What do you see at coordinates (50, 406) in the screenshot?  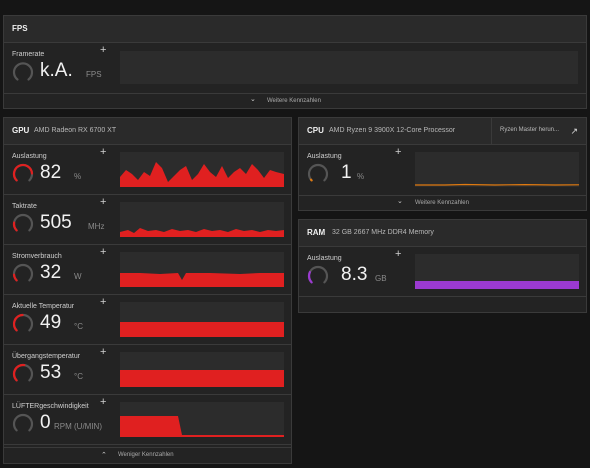 I see `gpu-metric-label: LÜFTERgeschwindigkeit` at bounding box center [50, 406].